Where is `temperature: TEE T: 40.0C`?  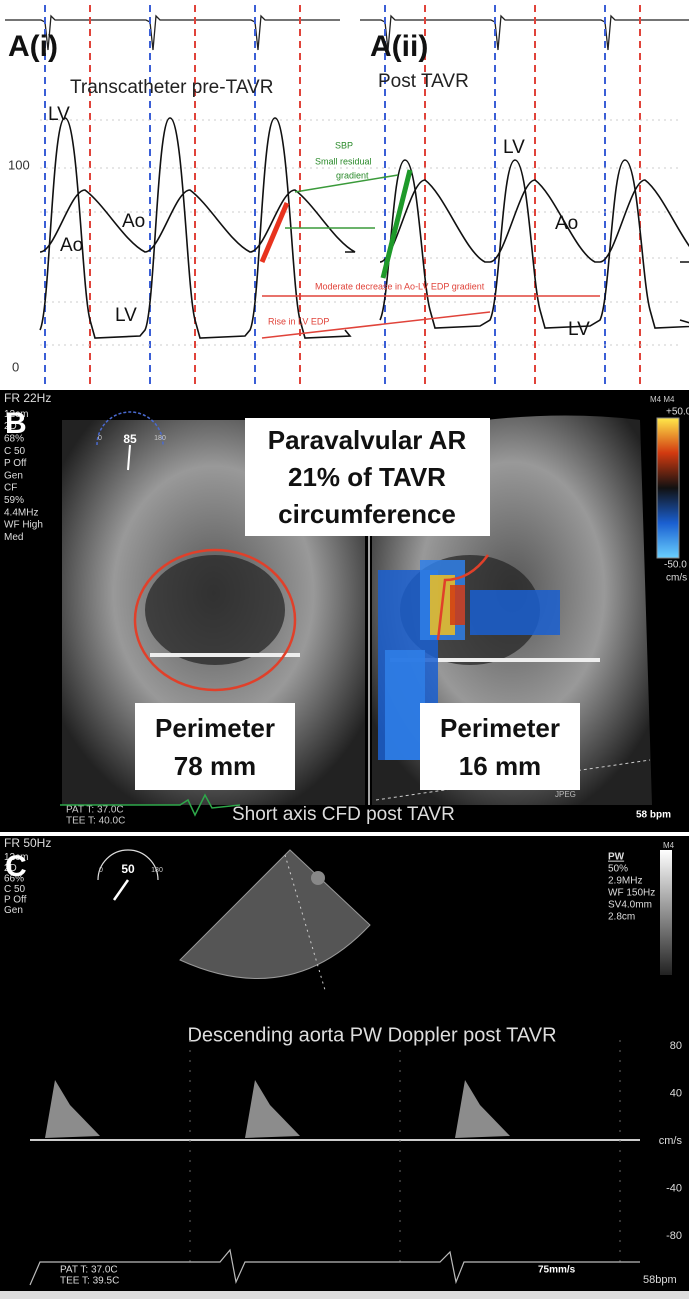 temperature: TEE T: 40.0C is located at coordinates (95, 821).